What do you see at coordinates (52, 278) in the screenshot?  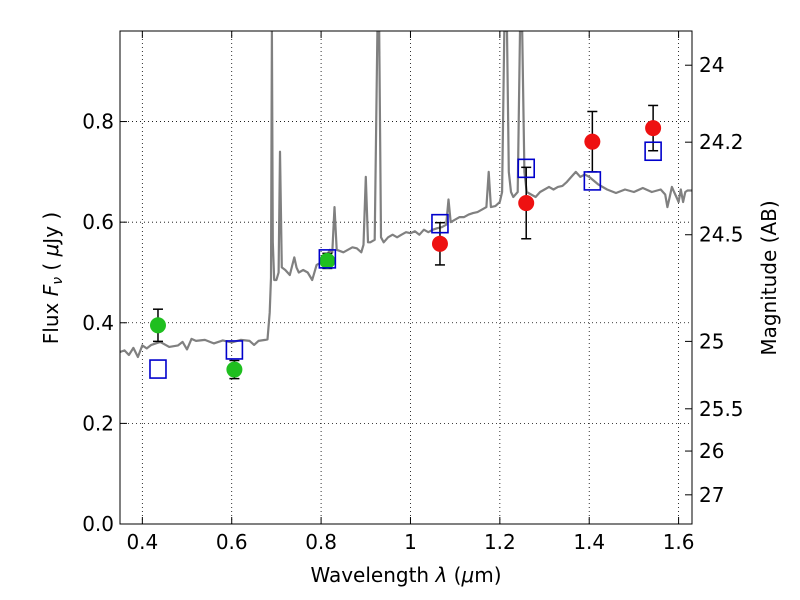 I see `y-axis-title: Flux Fν ( μJy )` at bounding box center [52, 278].